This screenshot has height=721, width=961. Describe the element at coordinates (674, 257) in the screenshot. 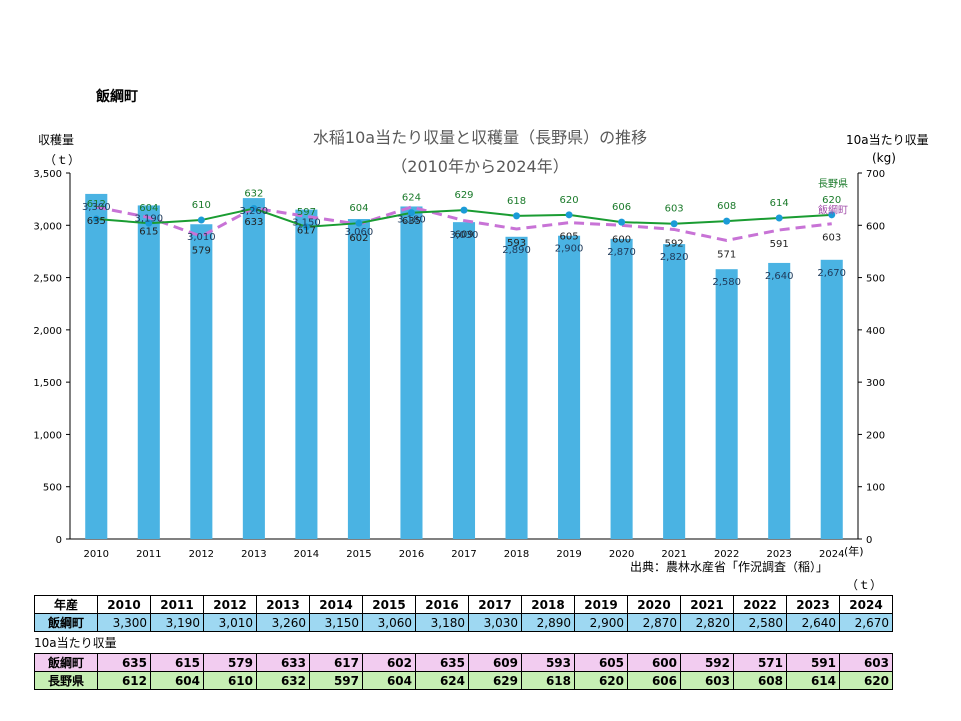

I see `bar-label-2021: 2,820` at that location.